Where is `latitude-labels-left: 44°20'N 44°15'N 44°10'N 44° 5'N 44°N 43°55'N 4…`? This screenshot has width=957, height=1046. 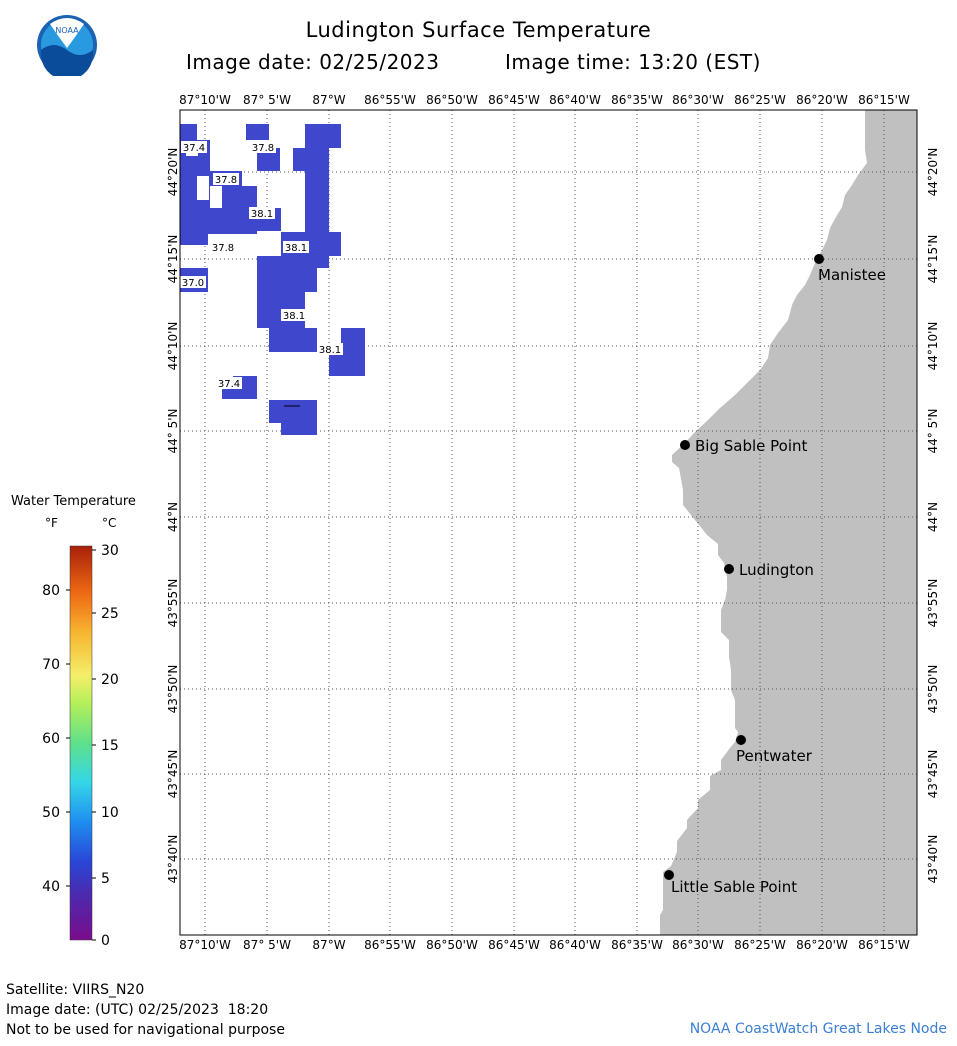 latitude-labels-left: 44°20'N 44°15'N 44°10'N 44° 5'N 44°N 43°55'N 4… is located at coordinates (173, 516).